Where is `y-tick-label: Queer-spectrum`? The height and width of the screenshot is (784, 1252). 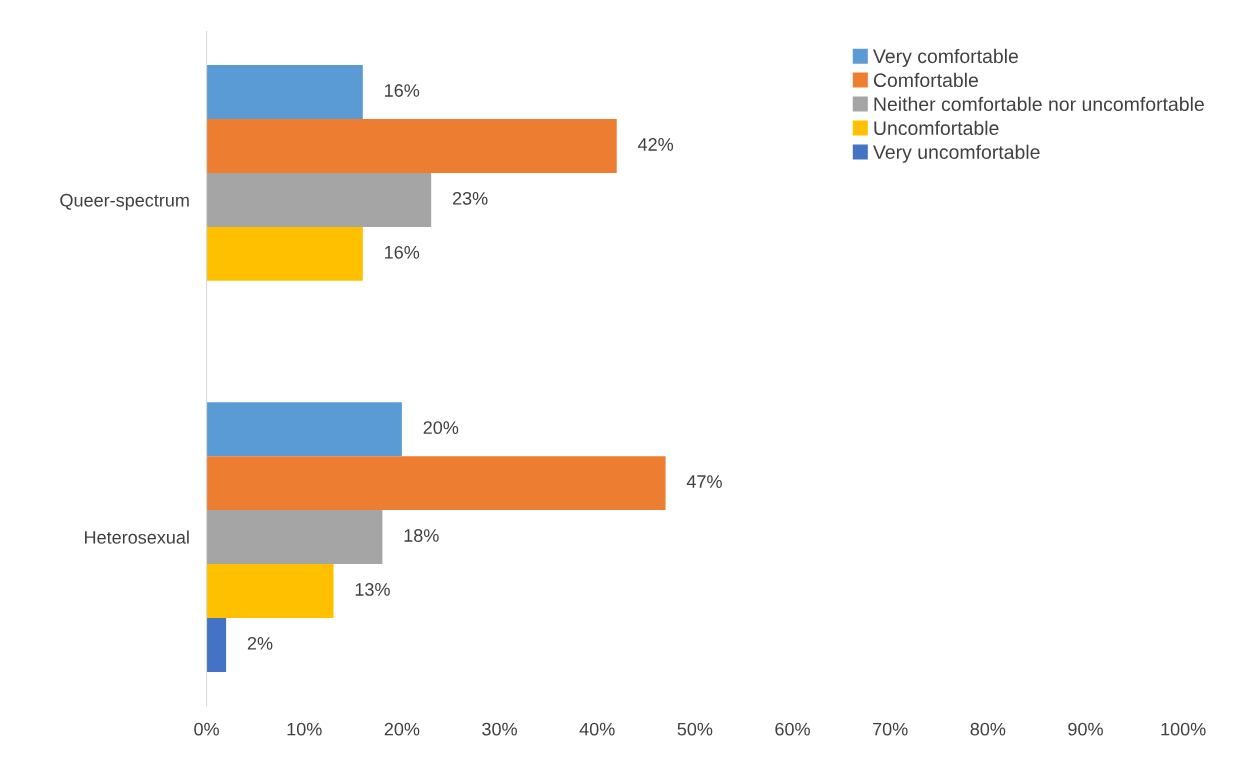
y-tick-label: Queer-spectrum is located at coordinates (124, 202).